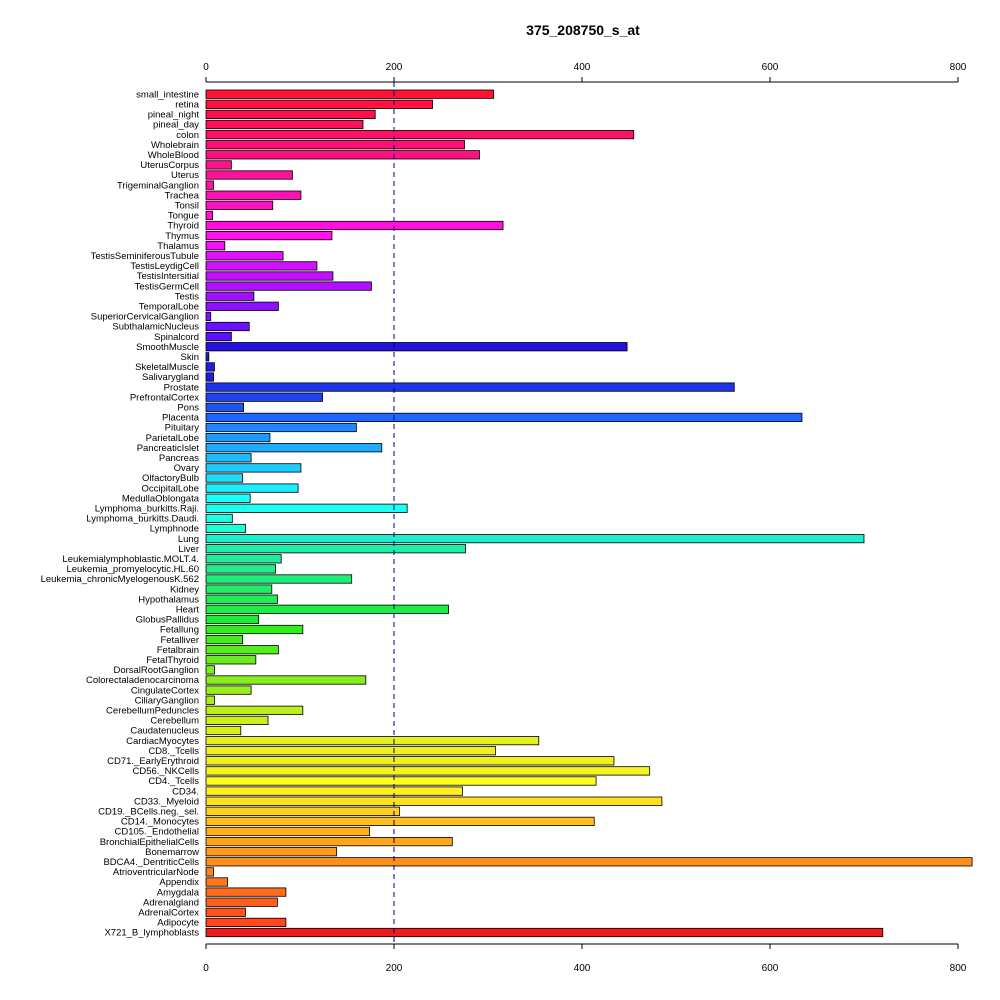 The image size is (1000, 1000). I want to click on top-tick-label: 800, so click(958, 67).